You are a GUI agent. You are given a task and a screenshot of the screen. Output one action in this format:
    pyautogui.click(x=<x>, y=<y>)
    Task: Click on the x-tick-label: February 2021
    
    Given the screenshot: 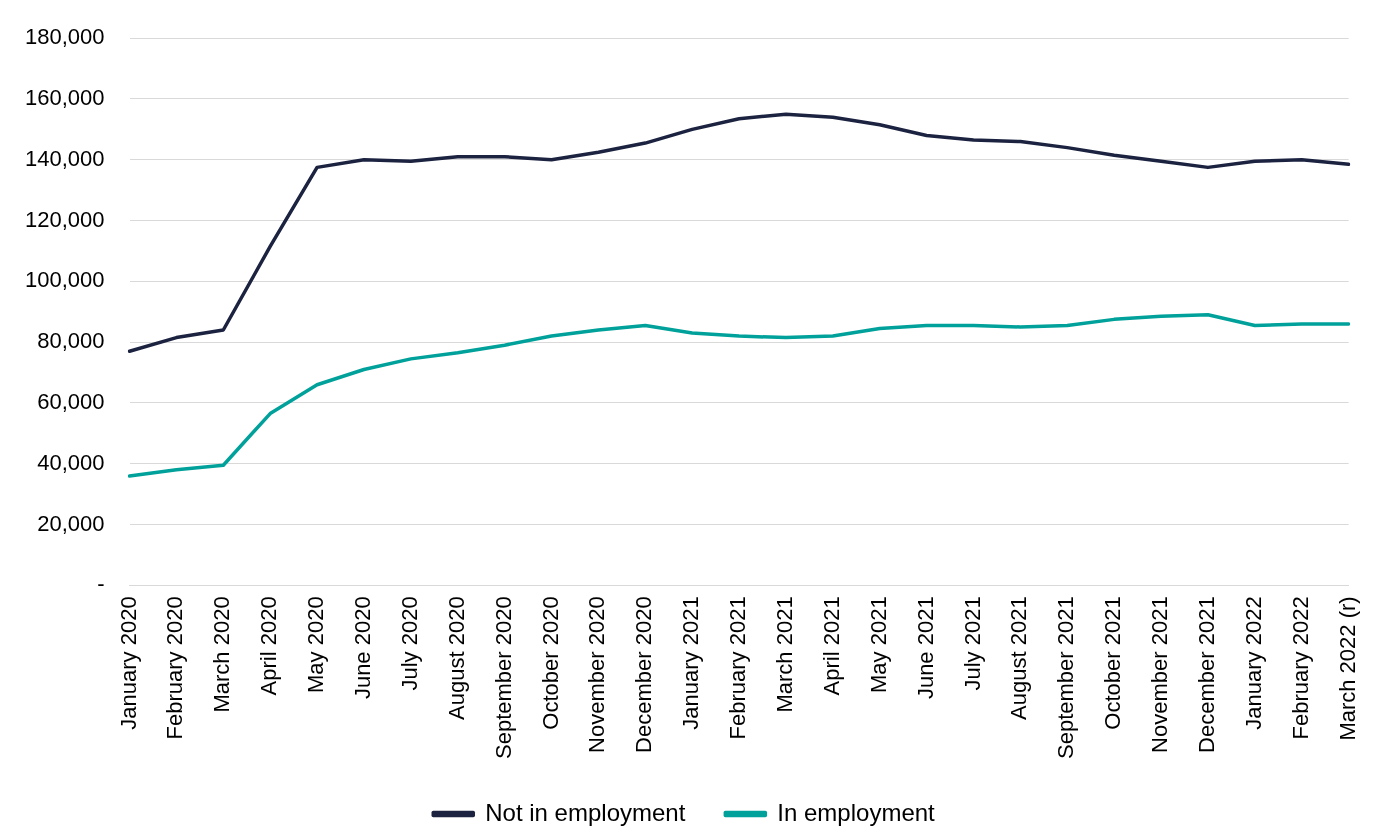 What is the action you would take?
    pyautogui.click(x=738, y=668)
    